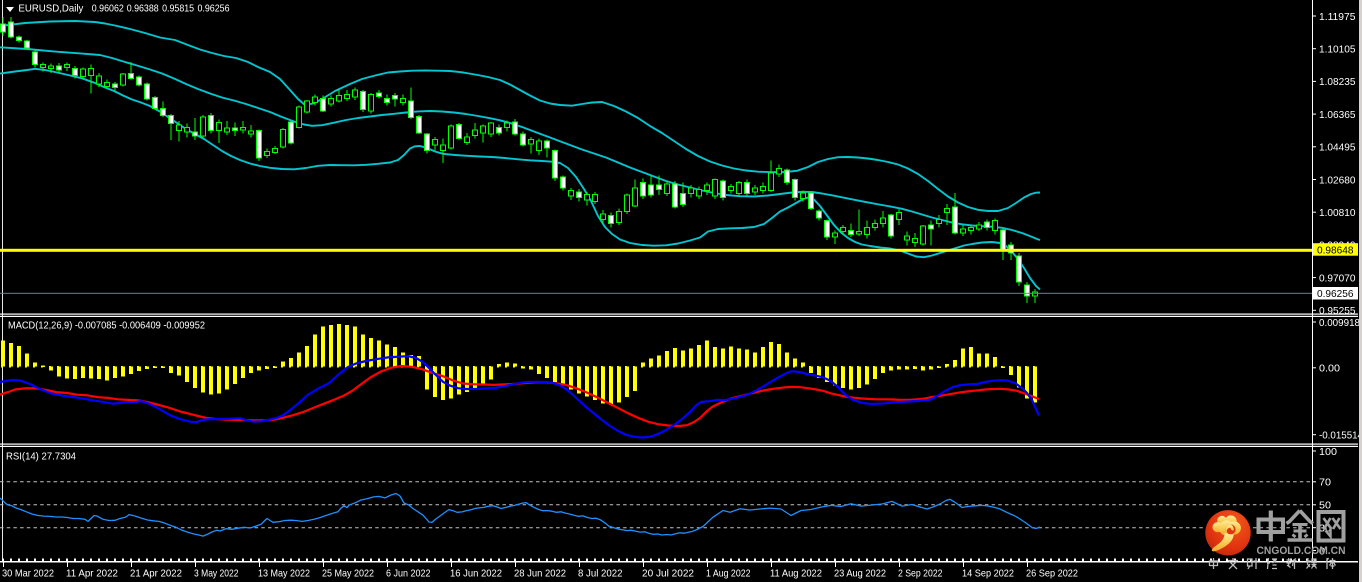  What do you see at coordinates (668, 574) in the screenshot?
I see `svg-text: 20 Jul 2022` at bounding box center [668, 574].